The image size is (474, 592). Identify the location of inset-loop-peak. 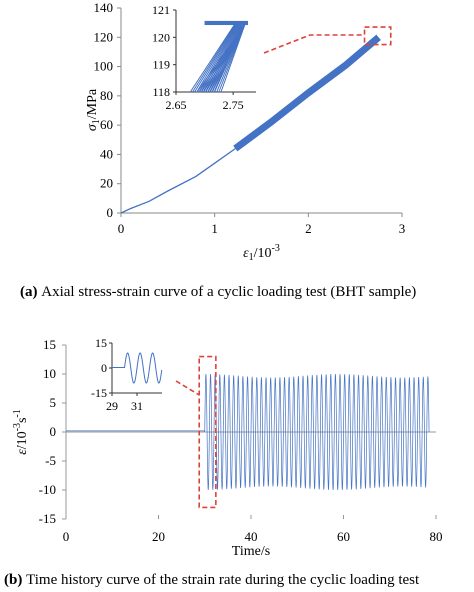
(226, 23).